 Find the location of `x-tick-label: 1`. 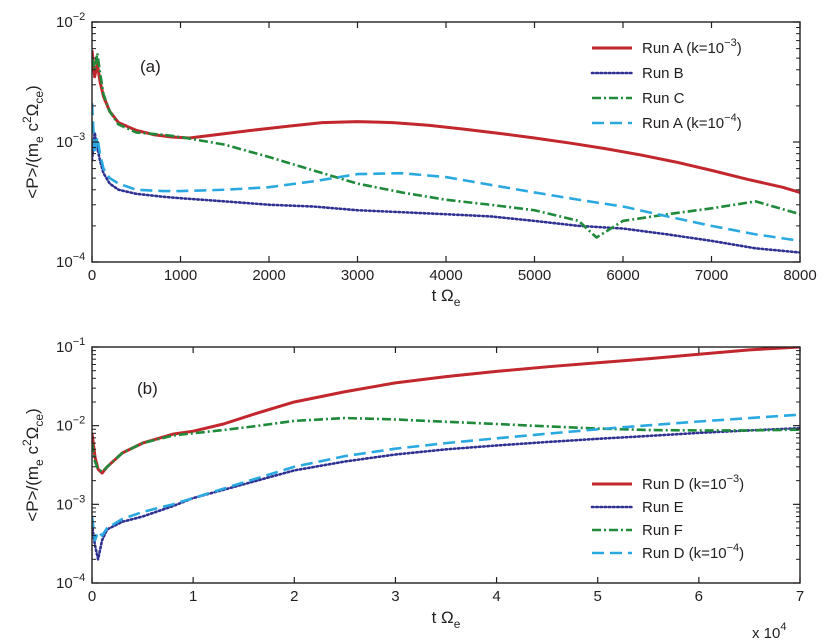

x-tick-label: 1 is located at coordinates (193, 596).